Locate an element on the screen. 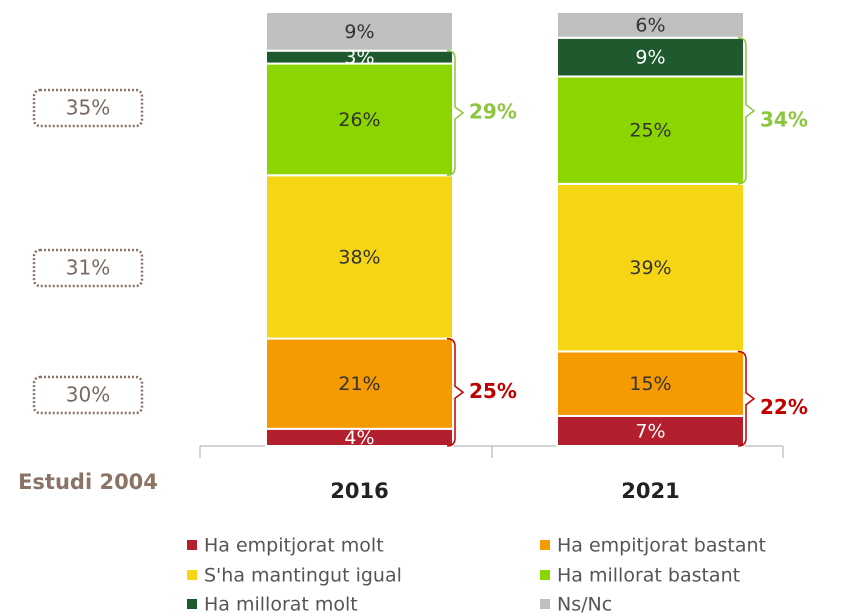 This screenshot has width=846, height=616. bracket-label: 25% is located at coordinates (493, 391).